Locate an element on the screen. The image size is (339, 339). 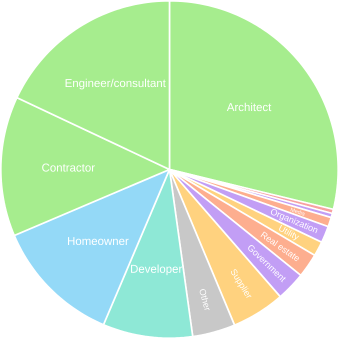
slice-label: Homeowner is located at coordinates (98, 241).